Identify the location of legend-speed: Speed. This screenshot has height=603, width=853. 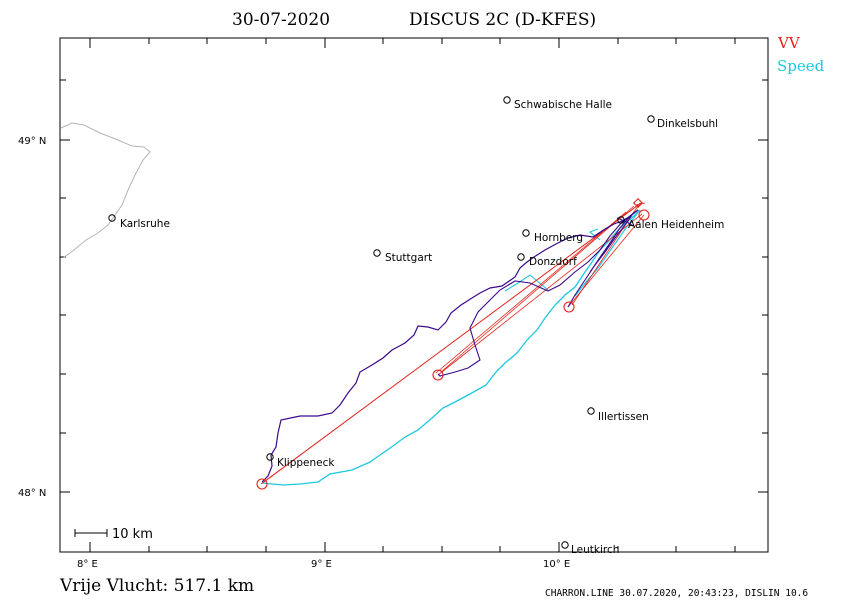
(801, 66).